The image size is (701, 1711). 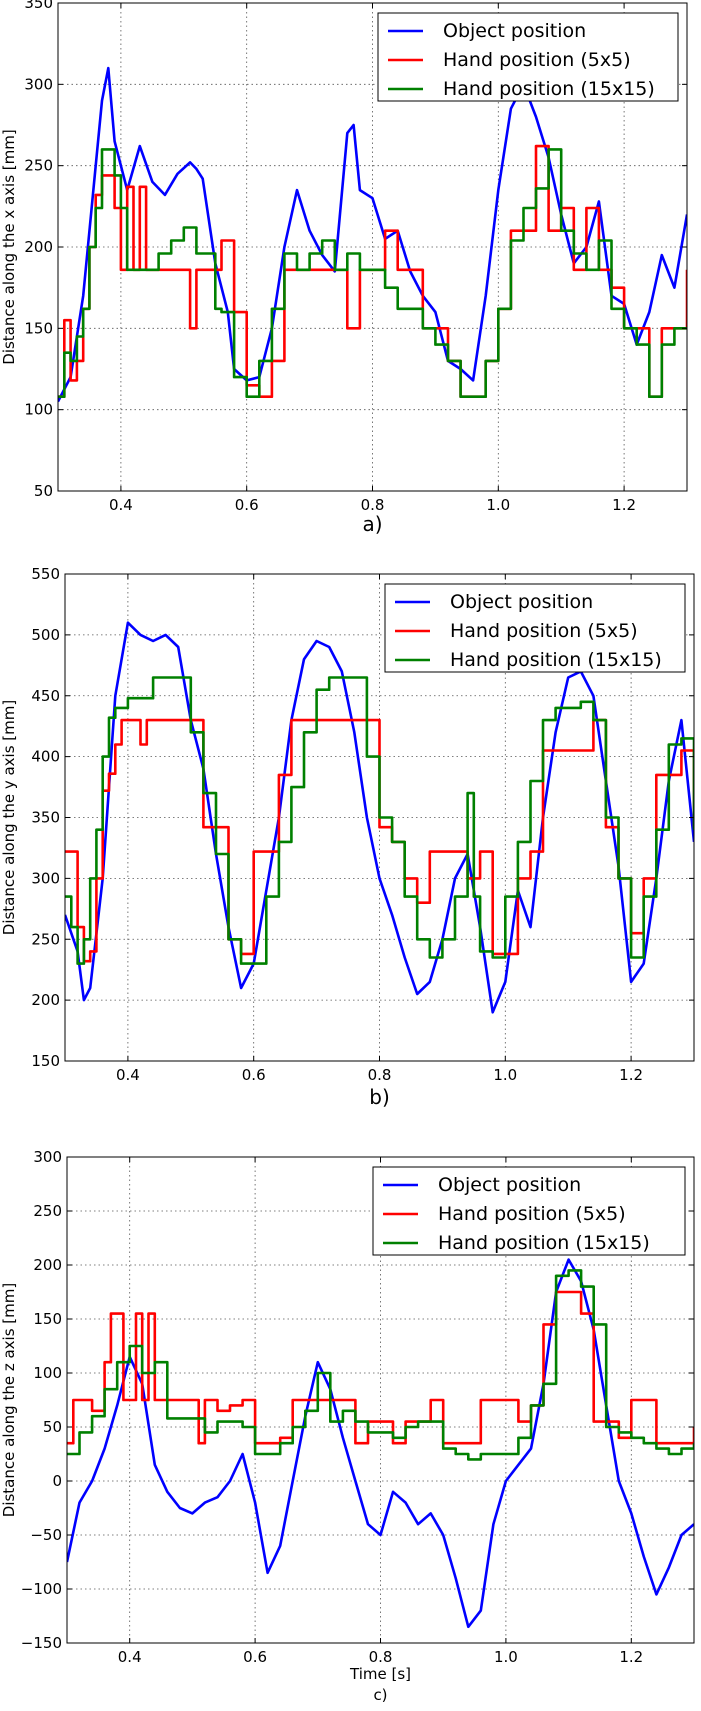 I want to click on x-axis-label: Time [s], so click(x=380, y=1674).